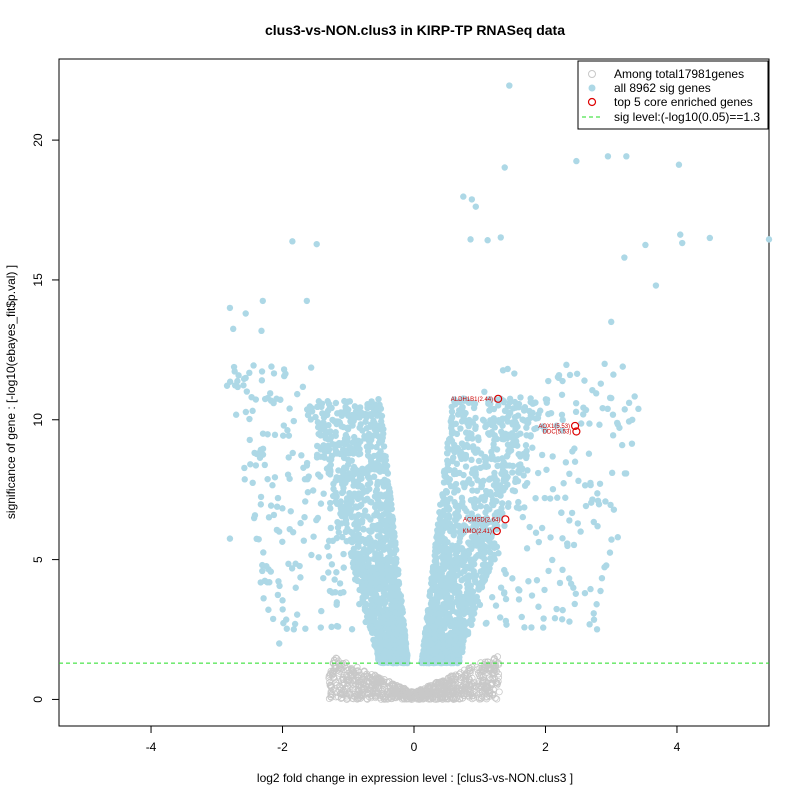  Describe the element at coordinates (557, 433) in the screenshot. I see `core-gene-label: DDC(5.53)` at that location.